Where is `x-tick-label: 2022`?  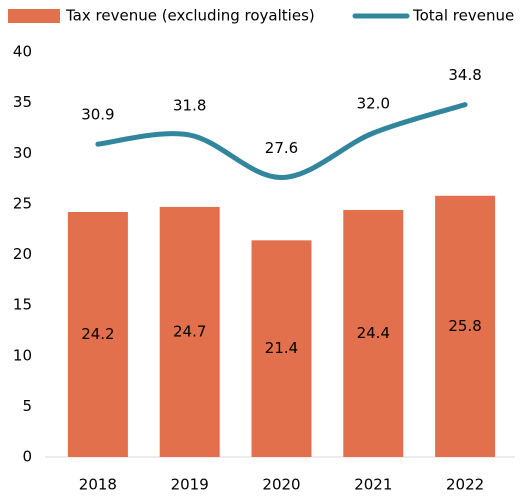 x-tick-label: 2022 is located at coordinates (465, 485).